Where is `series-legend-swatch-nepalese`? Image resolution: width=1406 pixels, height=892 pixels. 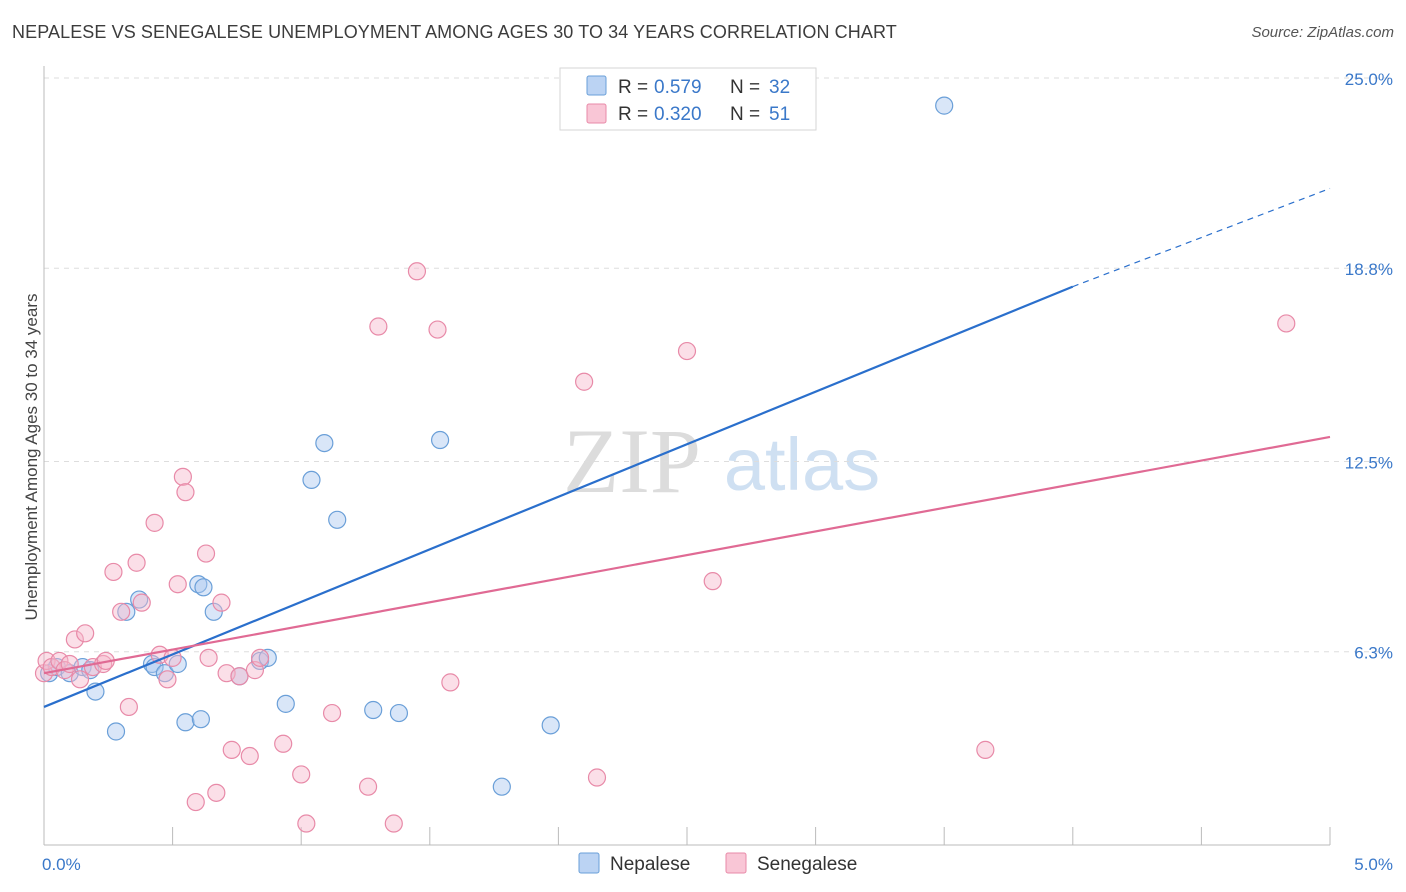
series-legend-swatch-nepalese is located at coordinates (589, 863).